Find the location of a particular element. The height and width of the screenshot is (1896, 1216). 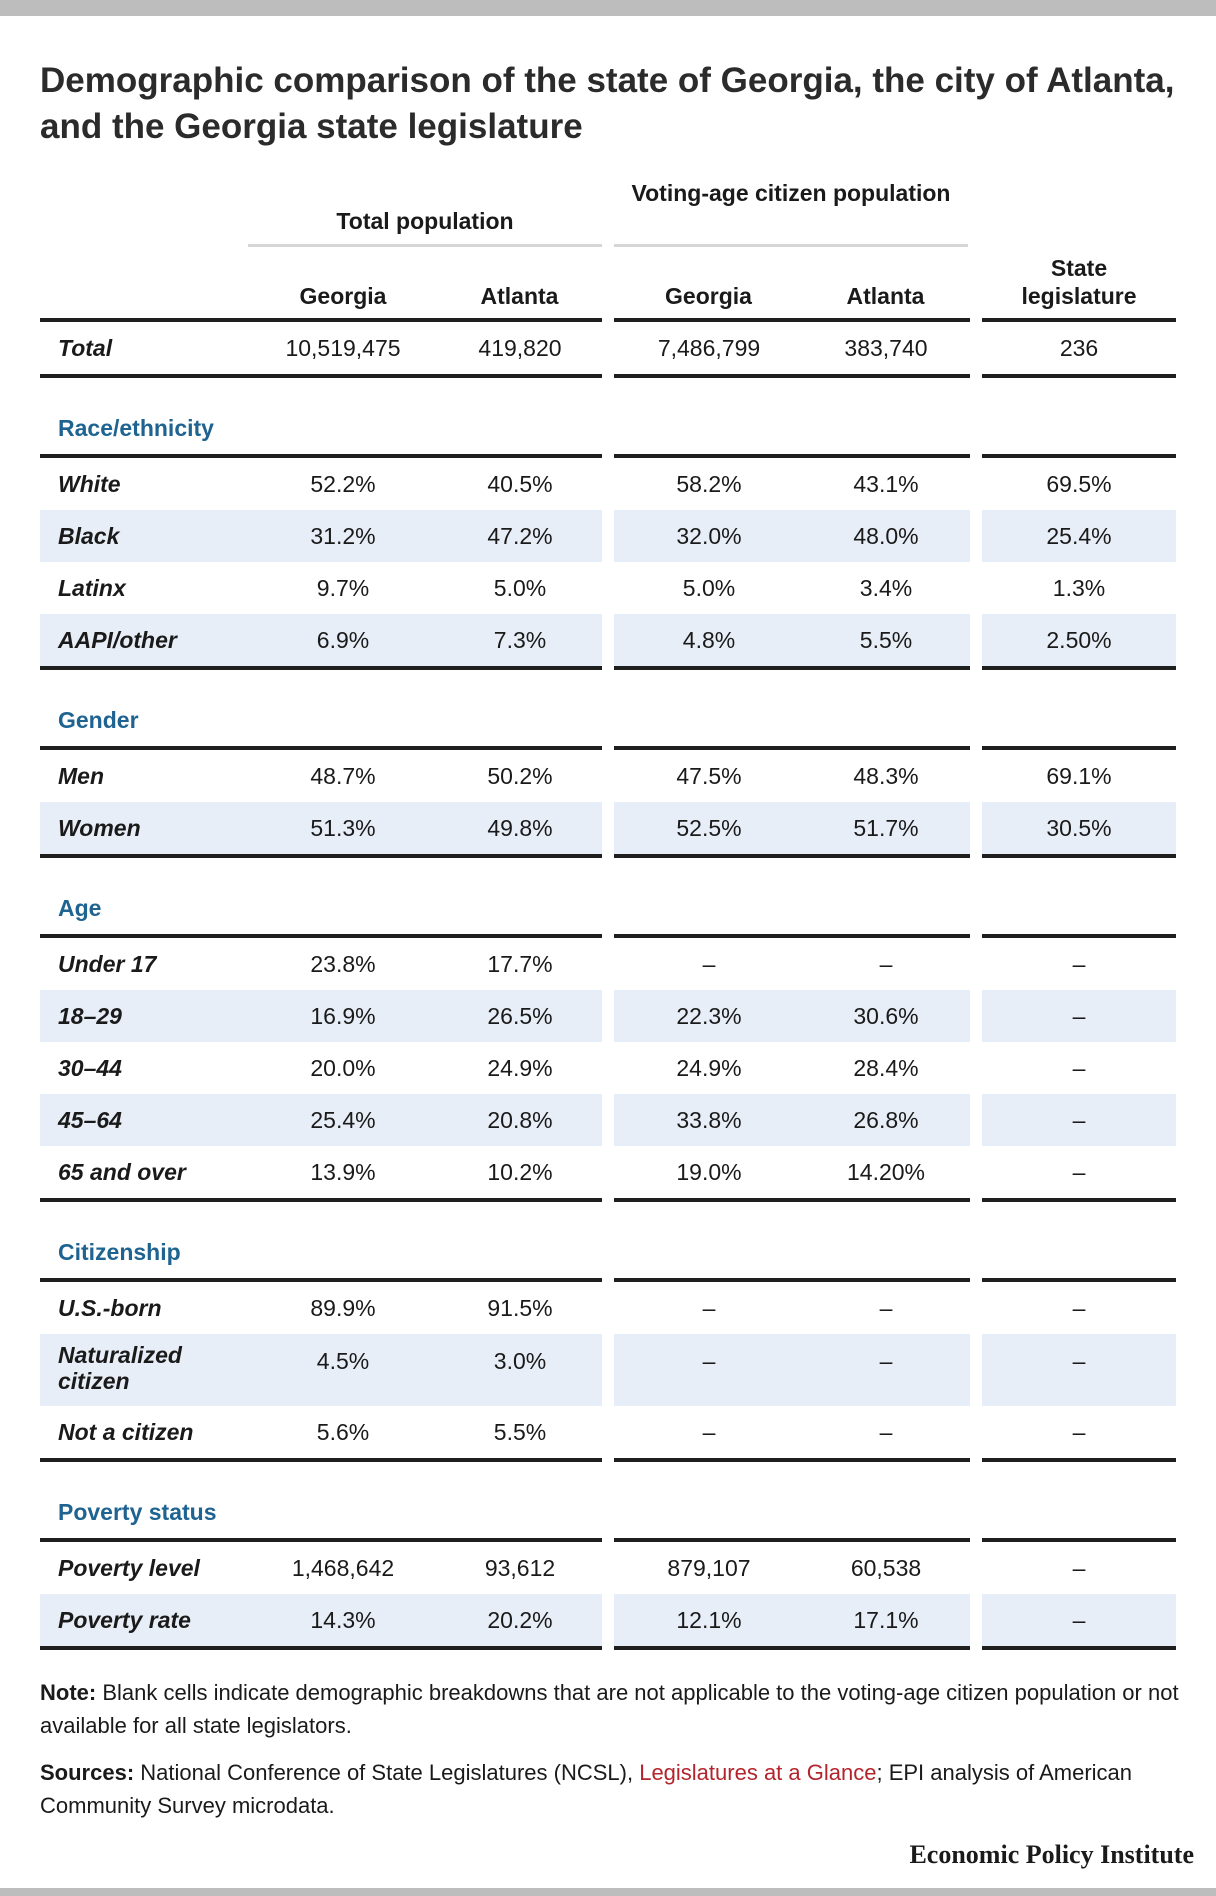

column-header-georgia: Georgia is located at coordinates (343, 296).